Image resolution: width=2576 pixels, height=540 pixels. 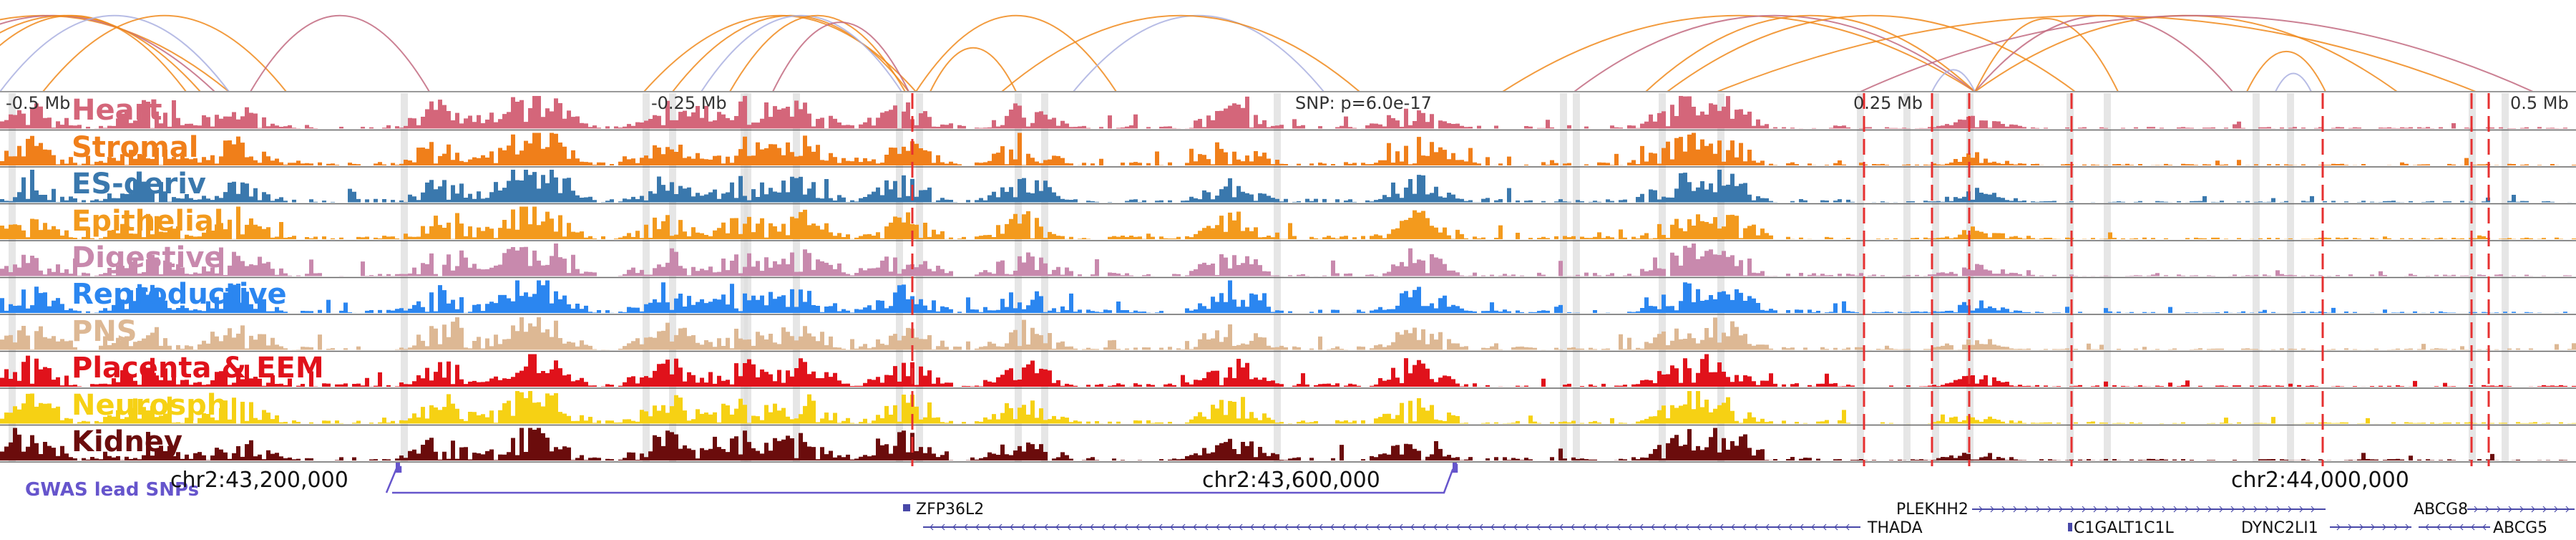 I want to click on ruler-label-left-near: -0.25 Mb, so click(x=689, y=103).